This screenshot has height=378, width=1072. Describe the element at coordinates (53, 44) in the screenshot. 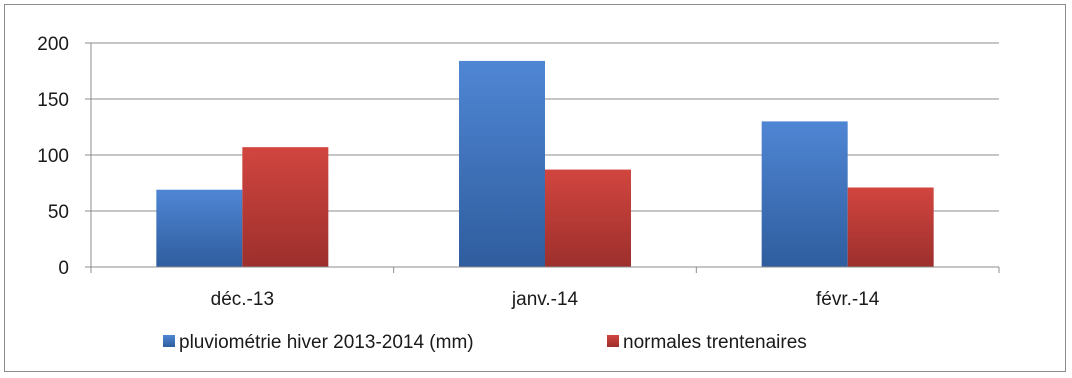

I see `y-tick-label: 200` at that location.